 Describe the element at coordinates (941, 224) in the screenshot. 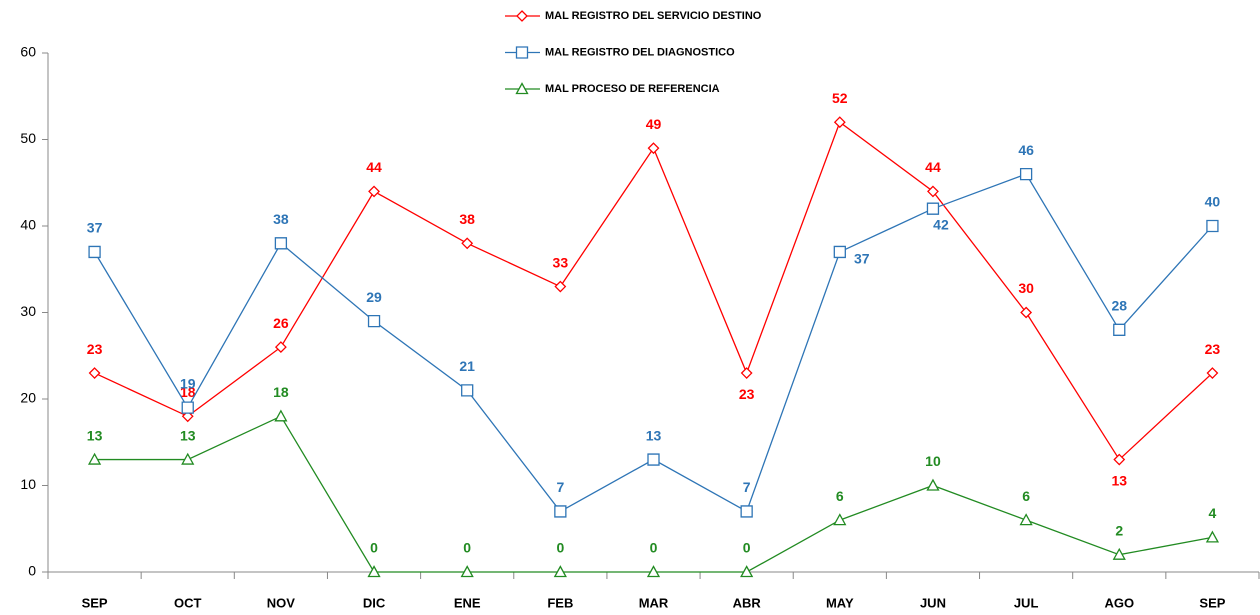

I see `data-label: 42` at that location.